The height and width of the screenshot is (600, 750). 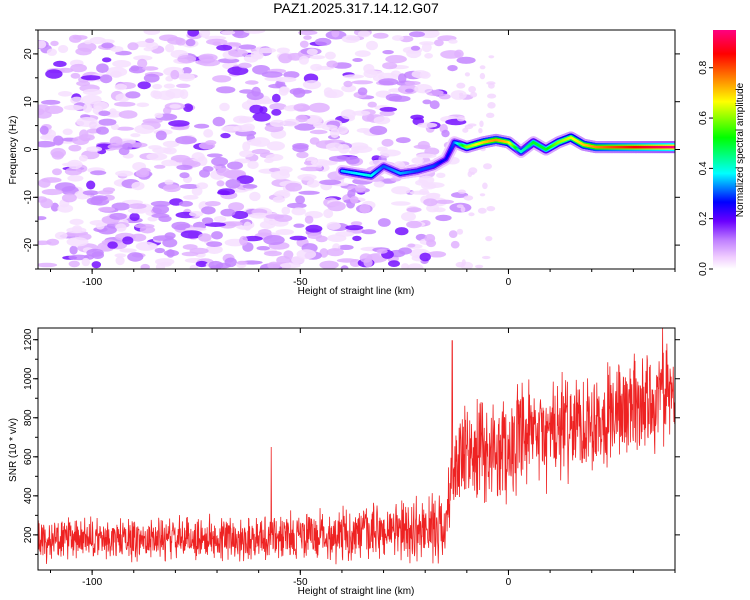 What do you see at coordinates (28, 495) in the screenshot?
I see `y-tick-label: 400` at bounding box center [28, 495].